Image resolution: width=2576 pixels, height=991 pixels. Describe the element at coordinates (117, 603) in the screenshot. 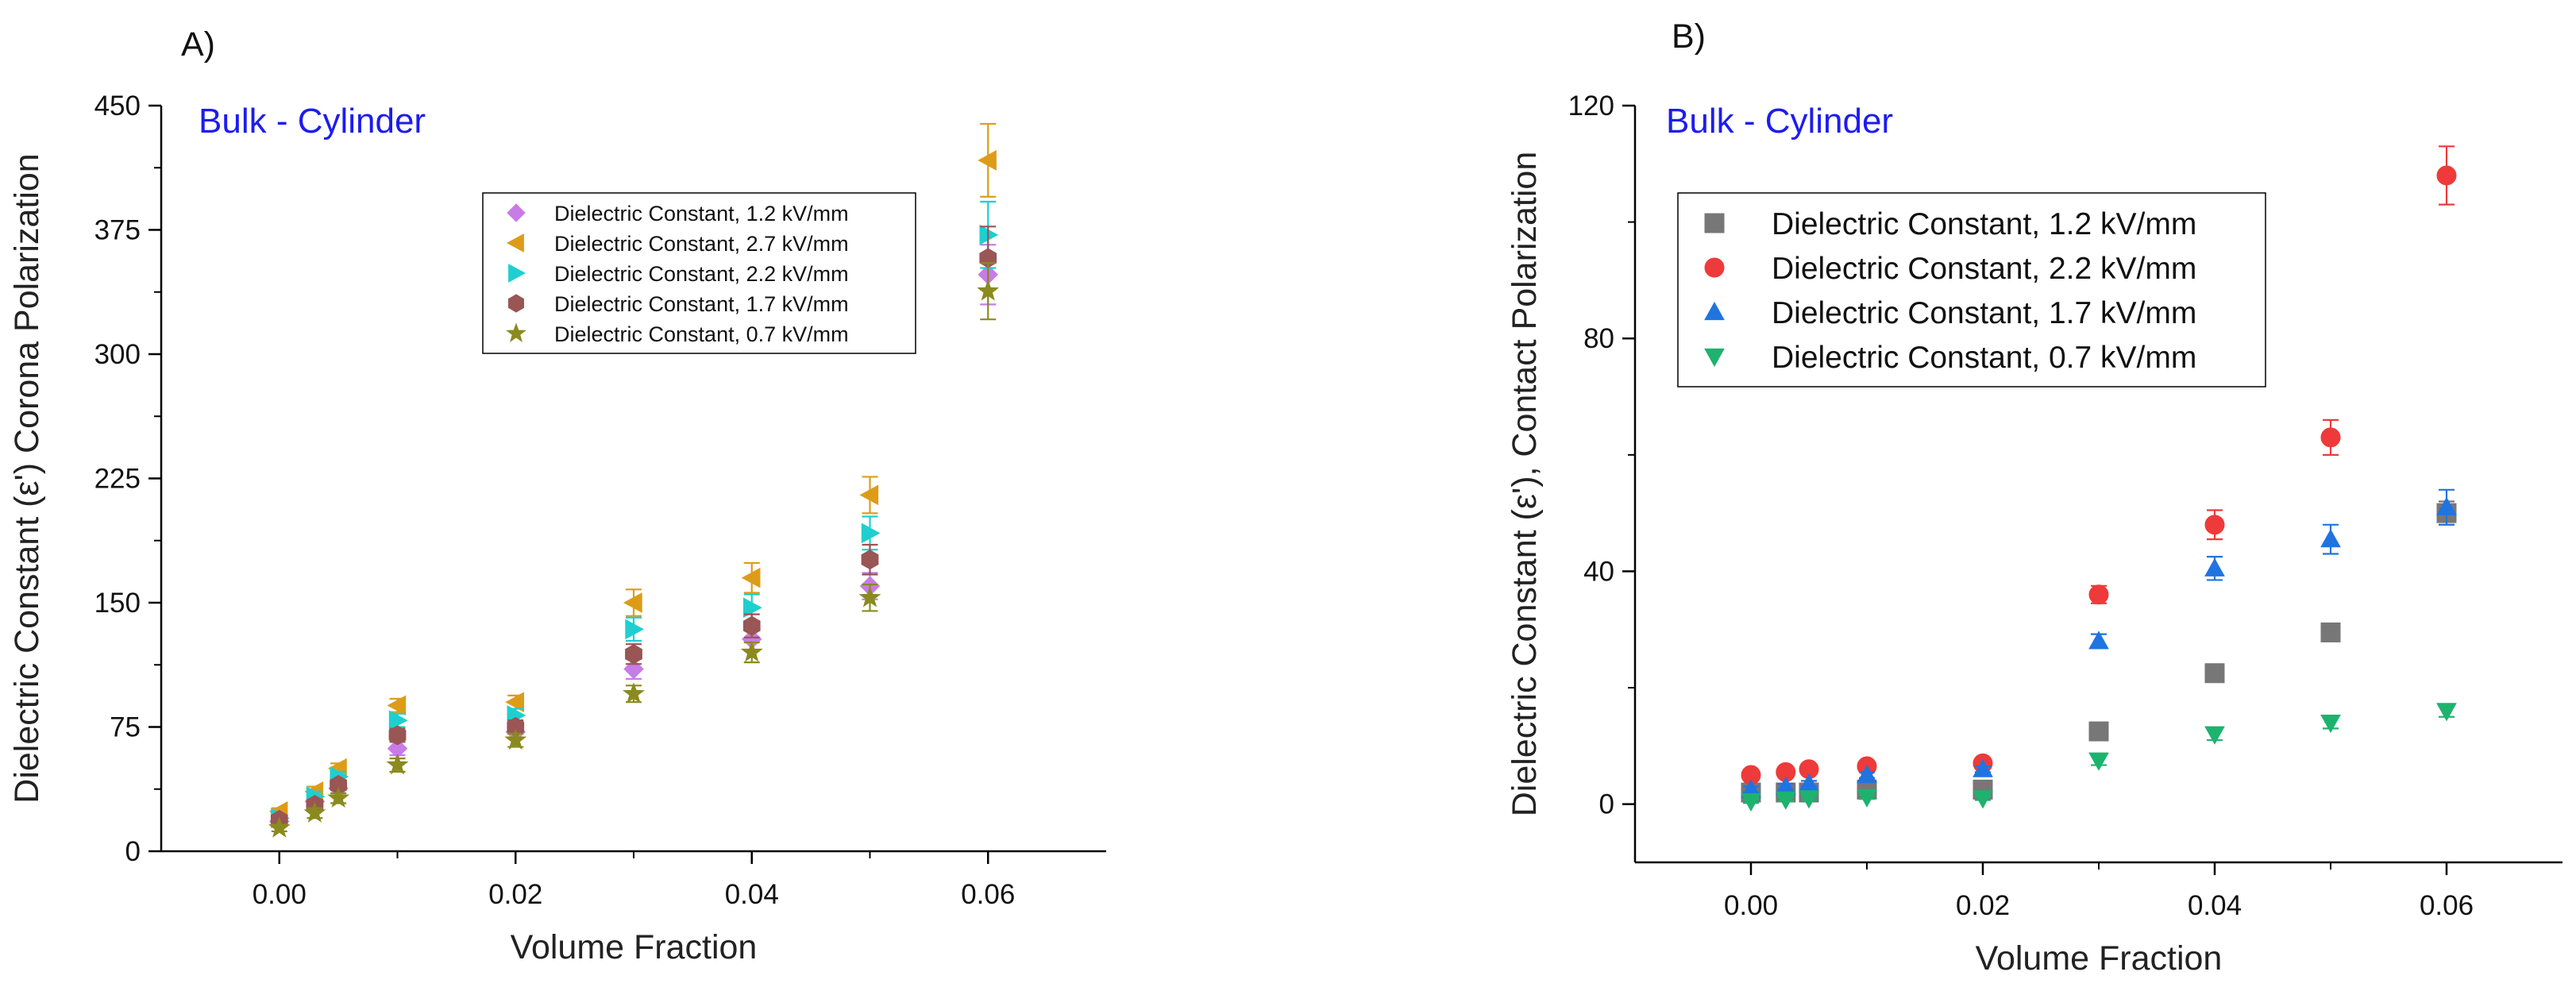

I see `y-tick-label: 150` at that location.